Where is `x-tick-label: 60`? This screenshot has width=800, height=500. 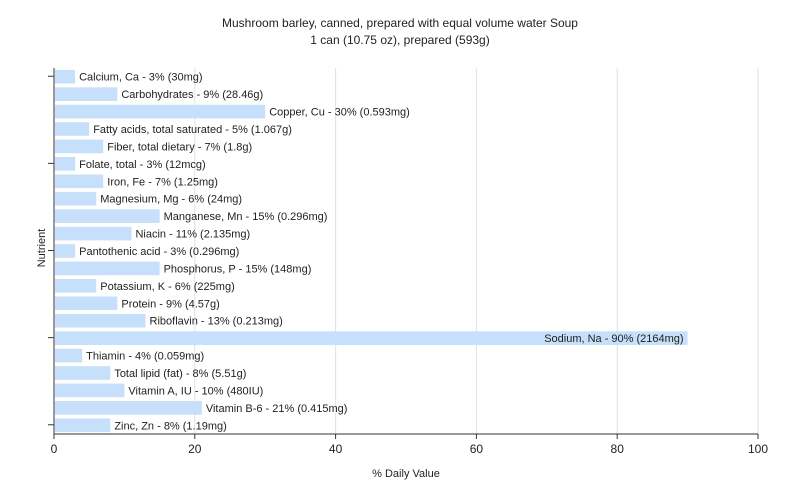
x-tick-label: 60 is located at coordinates (477, 449).